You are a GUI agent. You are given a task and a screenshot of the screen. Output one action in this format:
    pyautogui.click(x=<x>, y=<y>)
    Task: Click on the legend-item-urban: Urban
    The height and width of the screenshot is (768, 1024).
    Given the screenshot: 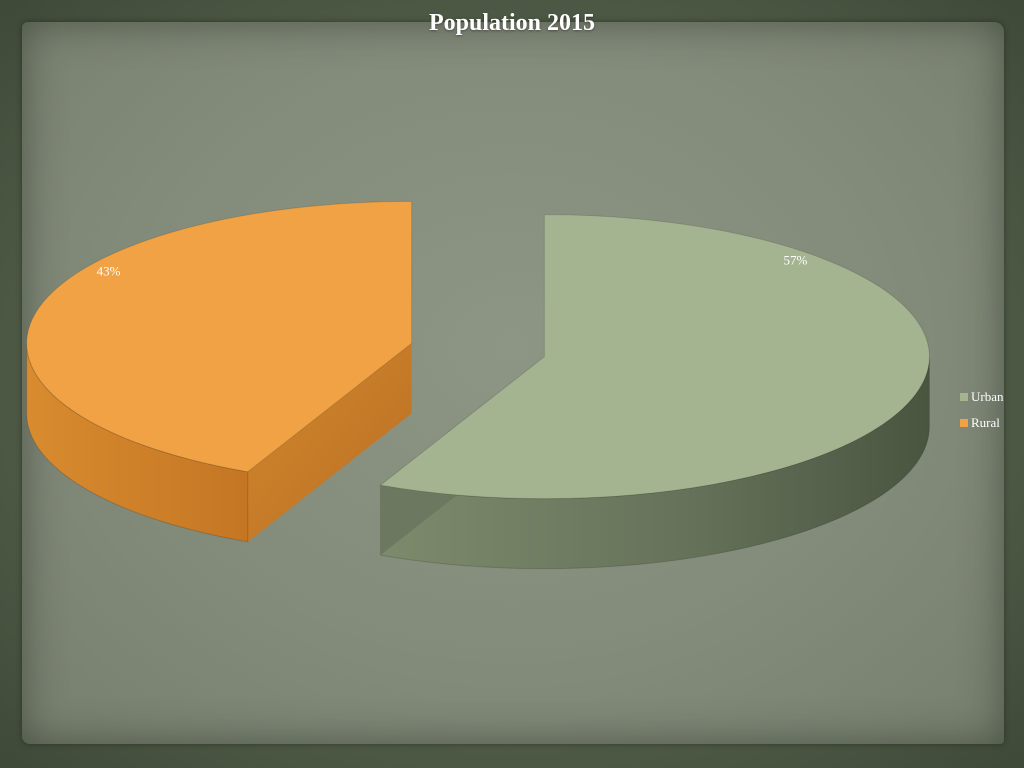 What is the action you would take?
    pyautogui.click(x=982, y=397)
    